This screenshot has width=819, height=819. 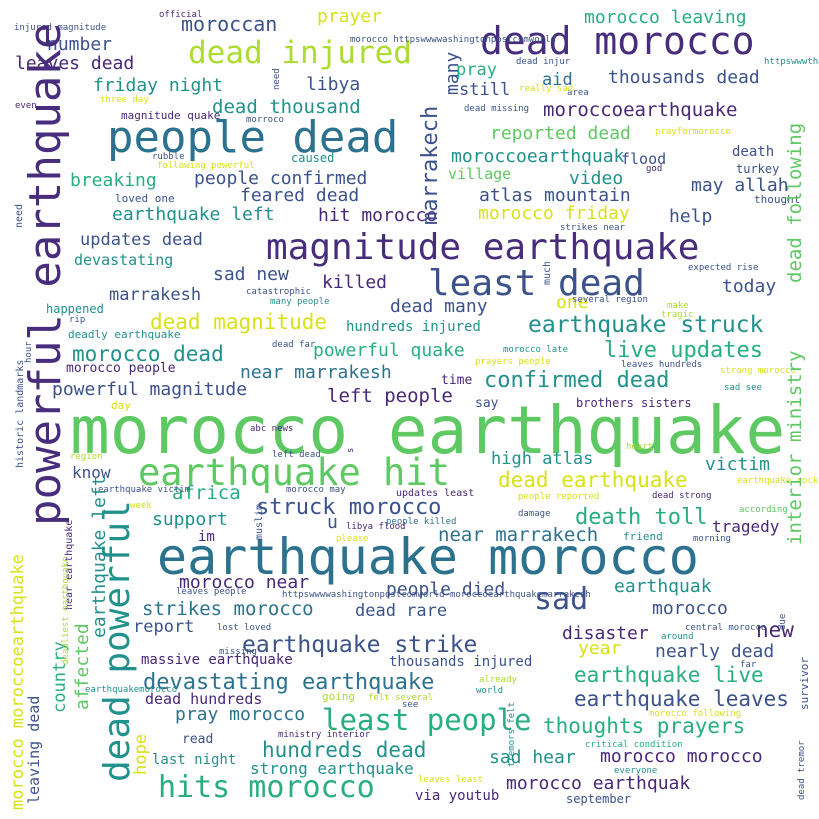 What do you see at coordinates (665, 17) in the screenshot?
I see `word: morocco leaving` at bounding box center [665, 17].